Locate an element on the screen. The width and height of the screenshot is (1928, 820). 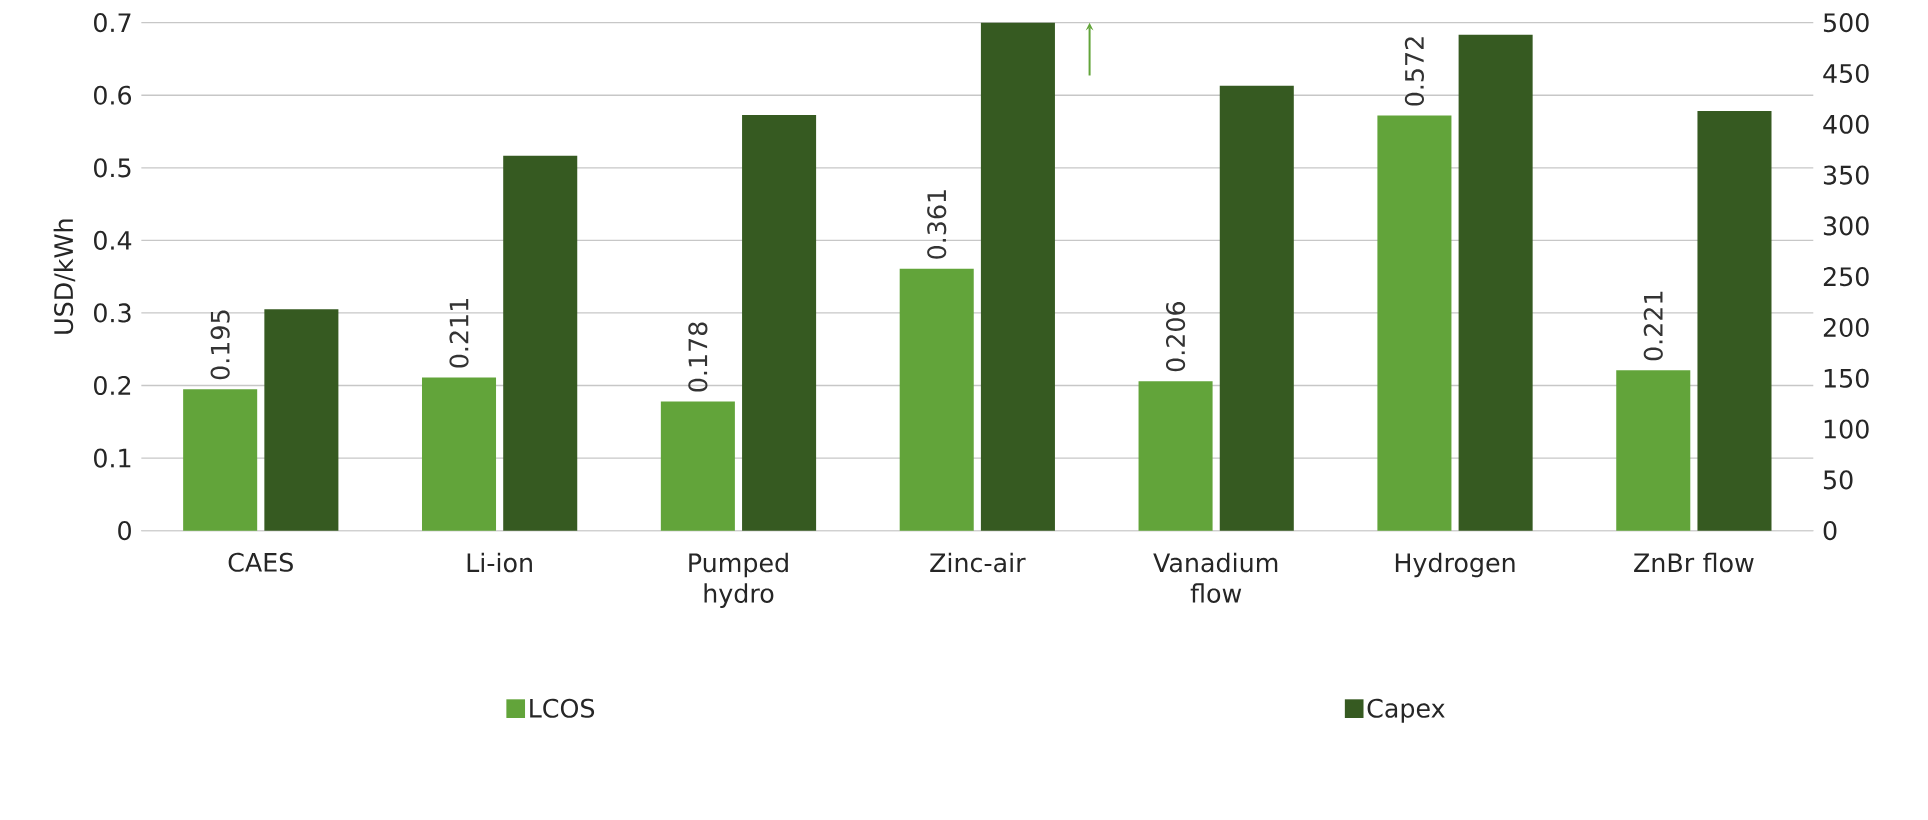
data-label: 0.221 is located at coordinates (1653, 326).